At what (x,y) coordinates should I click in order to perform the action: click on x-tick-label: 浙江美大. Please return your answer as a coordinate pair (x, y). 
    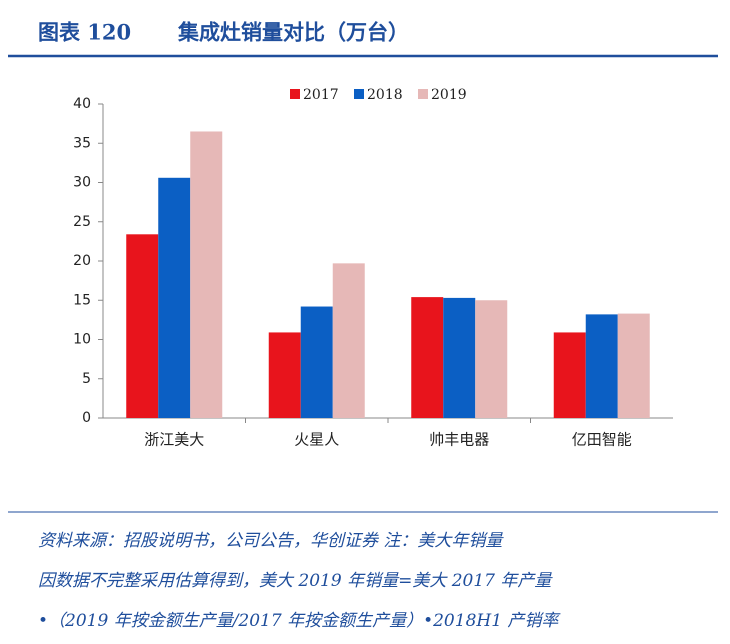
    Looking at the image, I should click on (174, 440).